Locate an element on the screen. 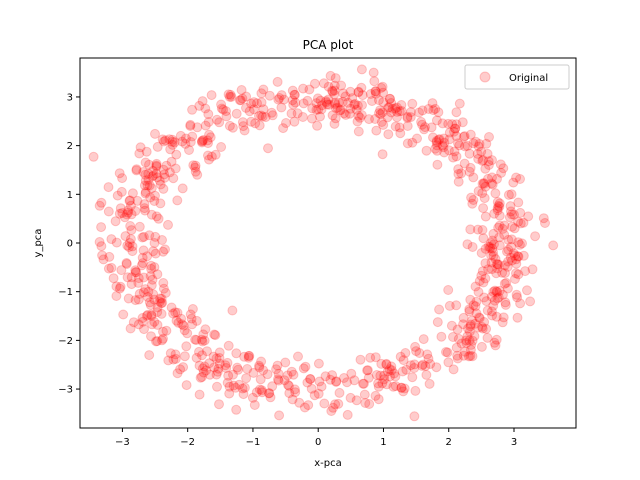 Image resolution: width=640 pixels, height=480 pixels. y-tick-label: 2 is located at coordinates (70, 146).